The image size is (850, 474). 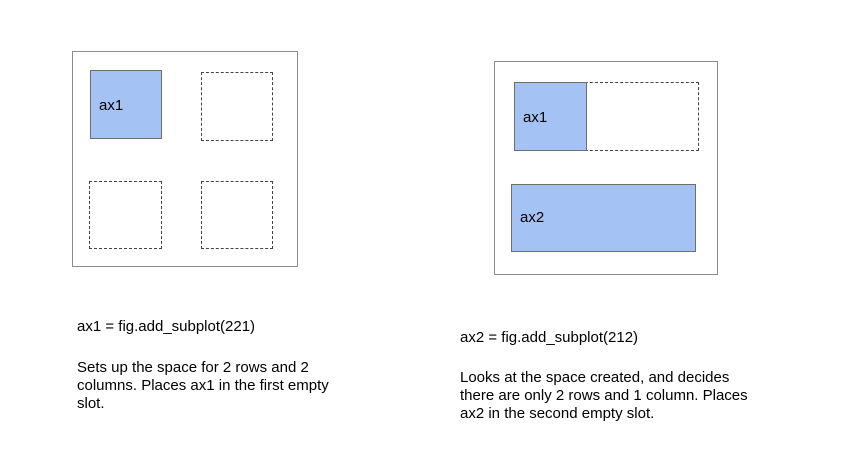 What do you see at coordinates (550, 116) in the screenshot?
I see `ax1-axes-right: ax1` at bounding box center [550, 116].